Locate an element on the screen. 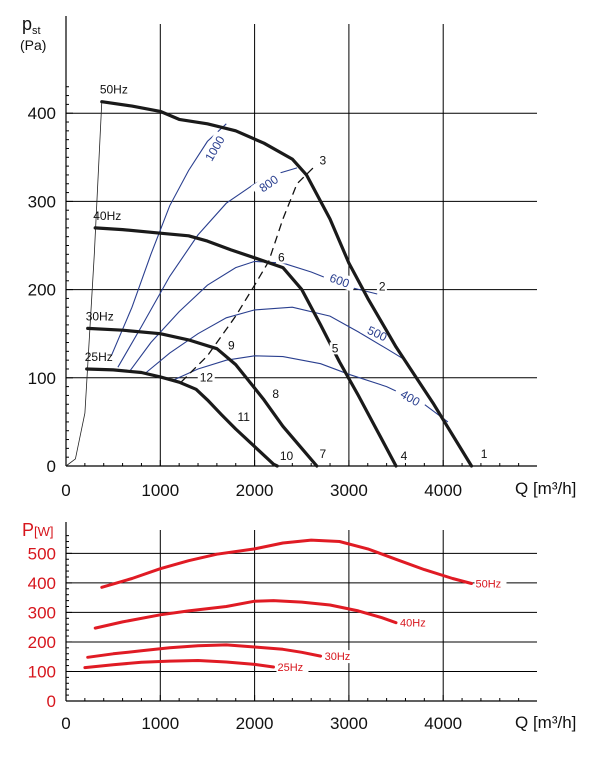  point-label-11: 11 is located at coordinates (243, 417).